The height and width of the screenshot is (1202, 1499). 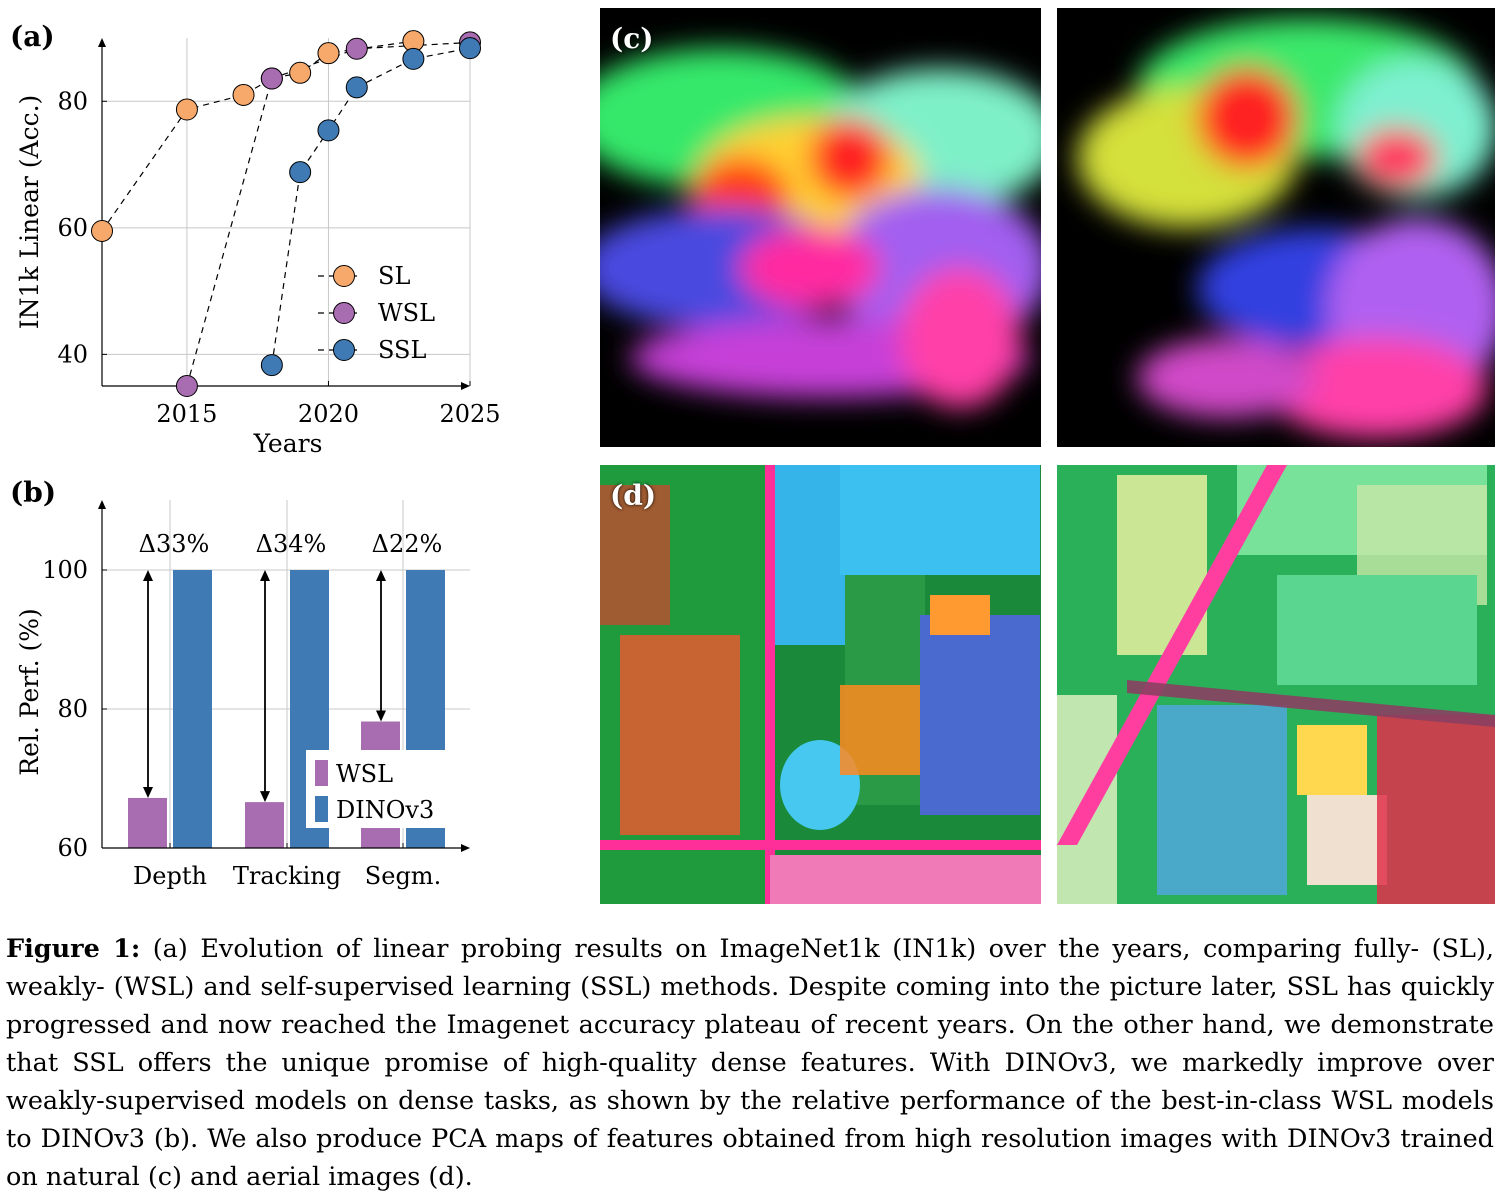 What do you see at coordinates (344, 313) in the screenshot?
I see `legend-marker-wsl` at bounding box center [344, 313].